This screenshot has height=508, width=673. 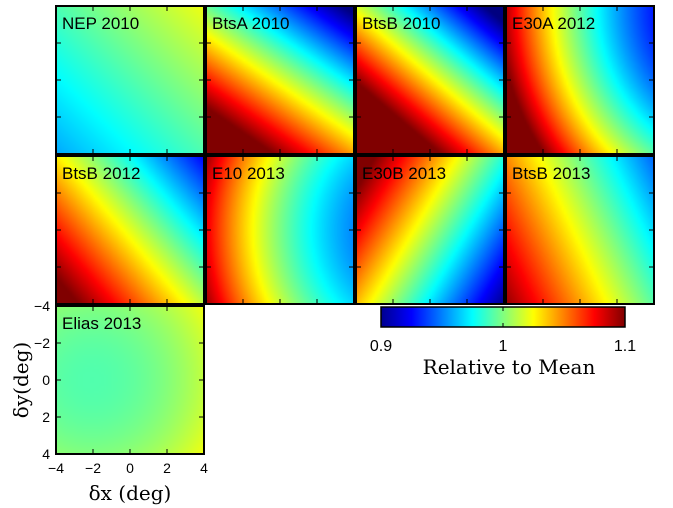 I want to click on colorbar-ticks: 0.9 1 1.1, so click(x=503, y=331).